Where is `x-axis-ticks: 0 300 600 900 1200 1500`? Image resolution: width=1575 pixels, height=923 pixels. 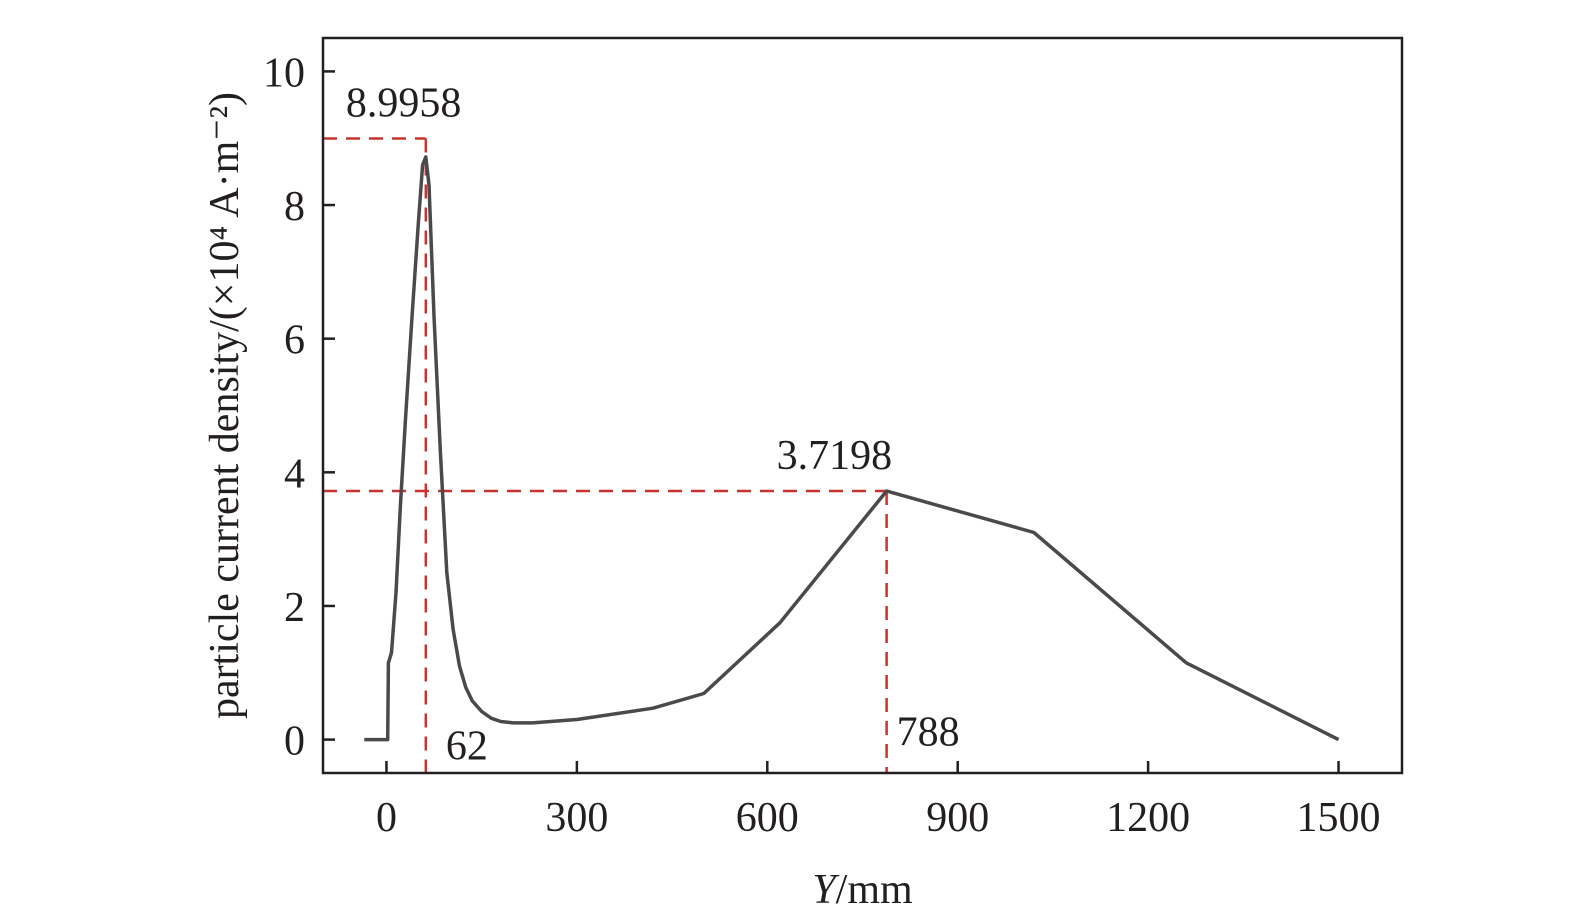
x-axis-ticks: 0 300 600 900 1200 1500 is located at coordinates (878, 801).